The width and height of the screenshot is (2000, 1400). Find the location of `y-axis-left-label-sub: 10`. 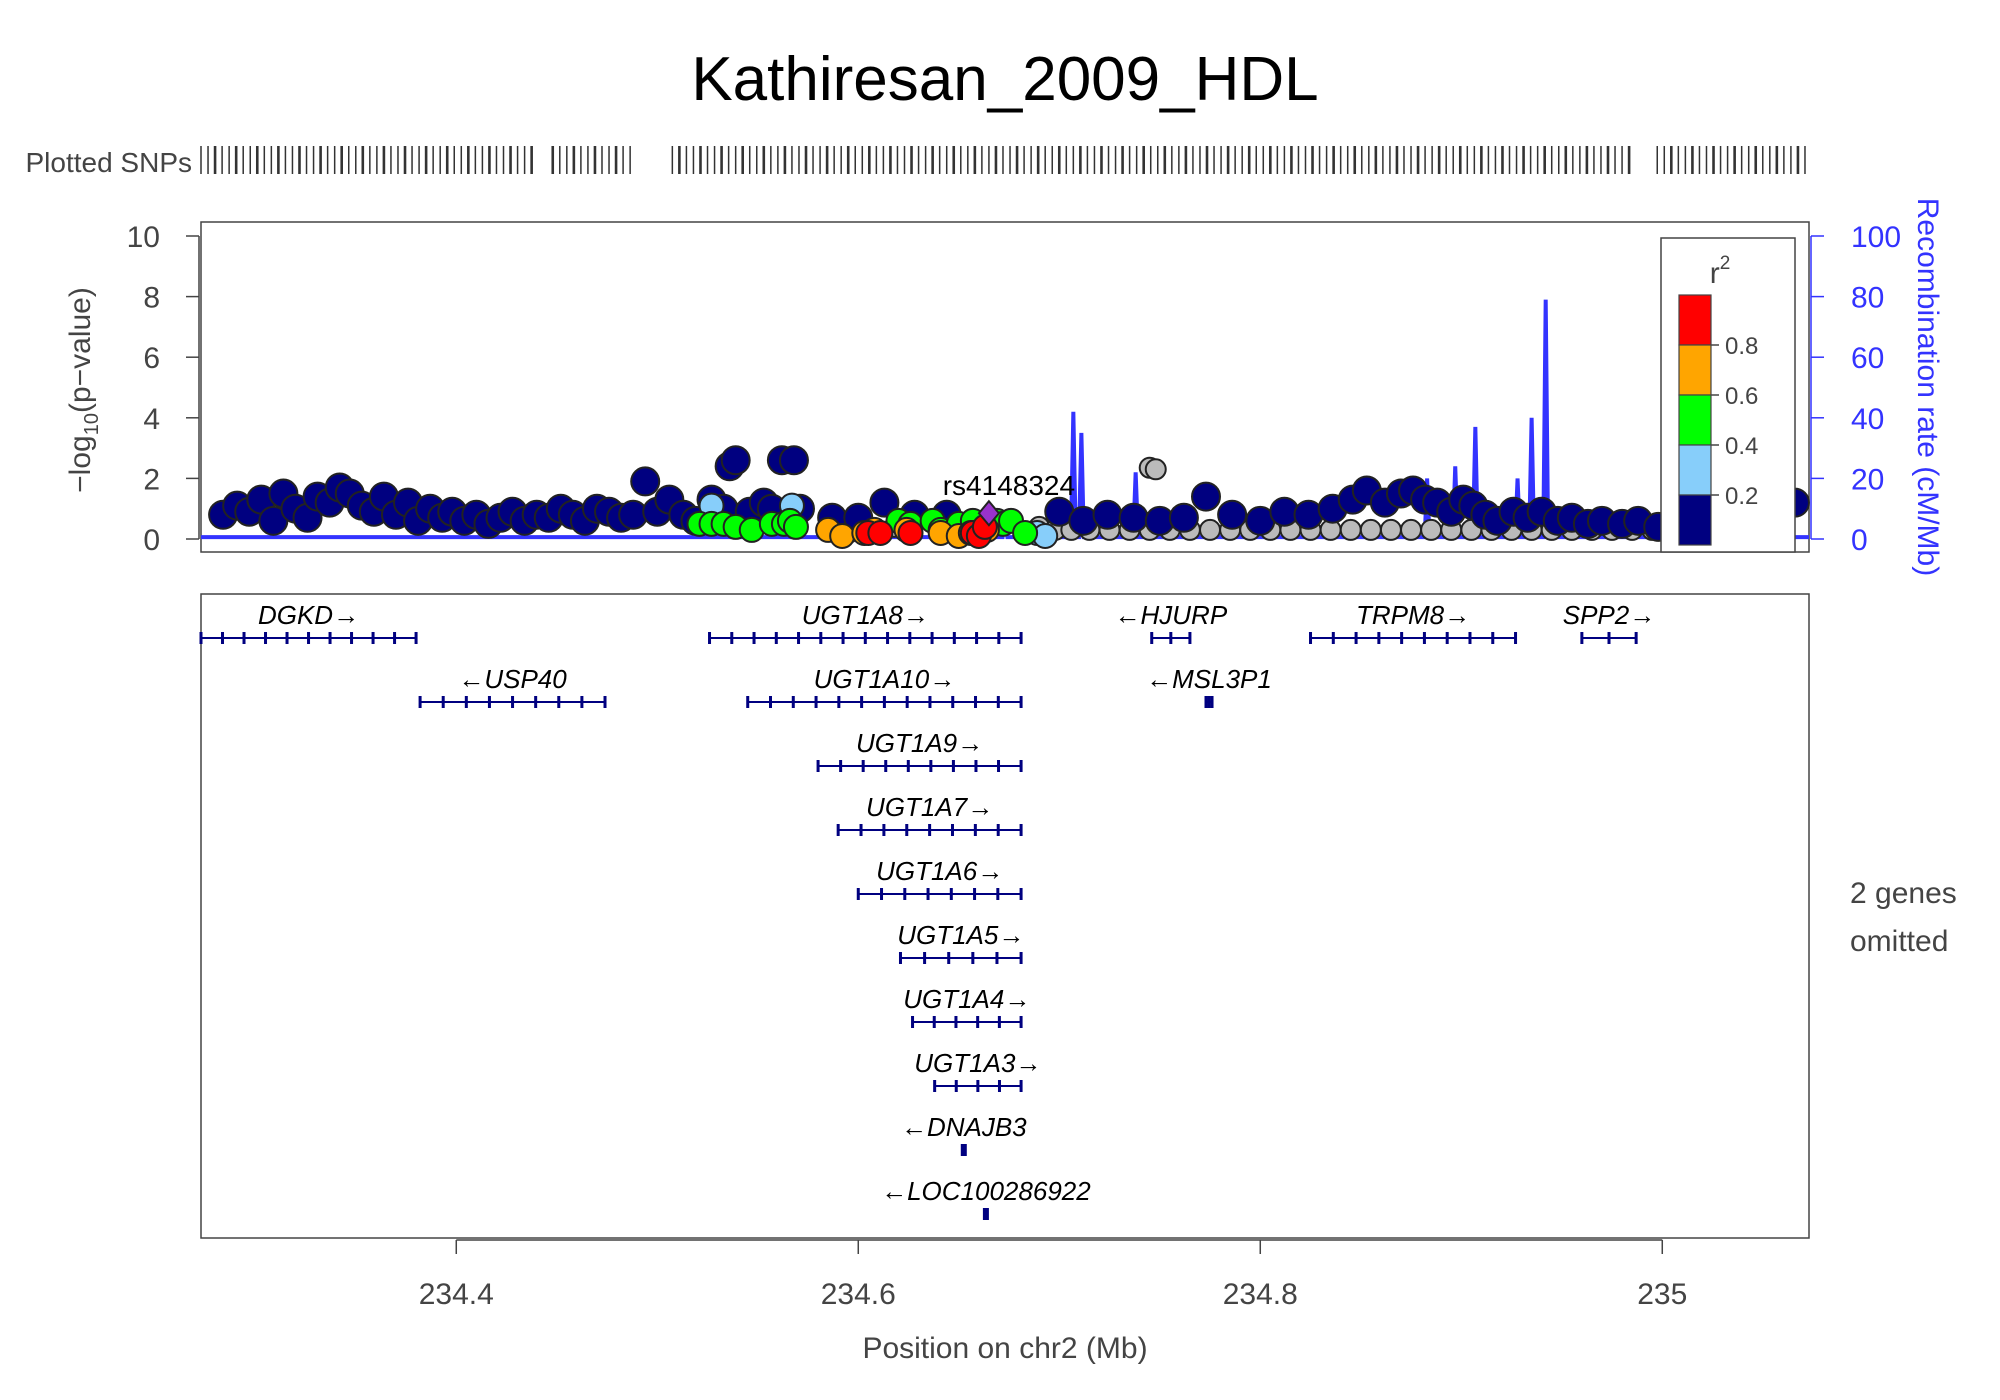

y-axis-left-label-sub: 10 is located at coordinates (92, 424).